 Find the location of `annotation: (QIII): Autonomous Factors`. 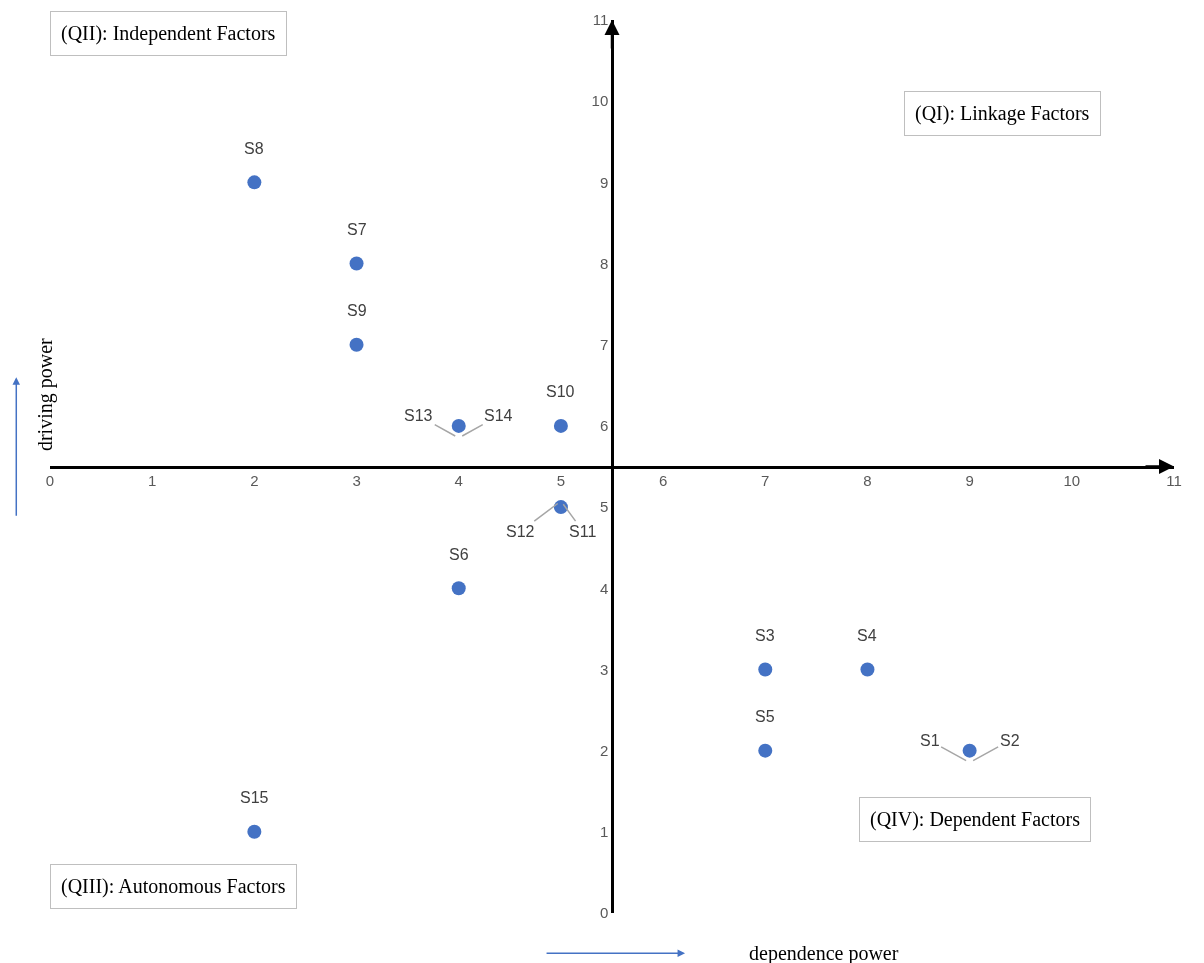

annotation: (QIII): Autonomous Factors is located at coordinates (173, 886).